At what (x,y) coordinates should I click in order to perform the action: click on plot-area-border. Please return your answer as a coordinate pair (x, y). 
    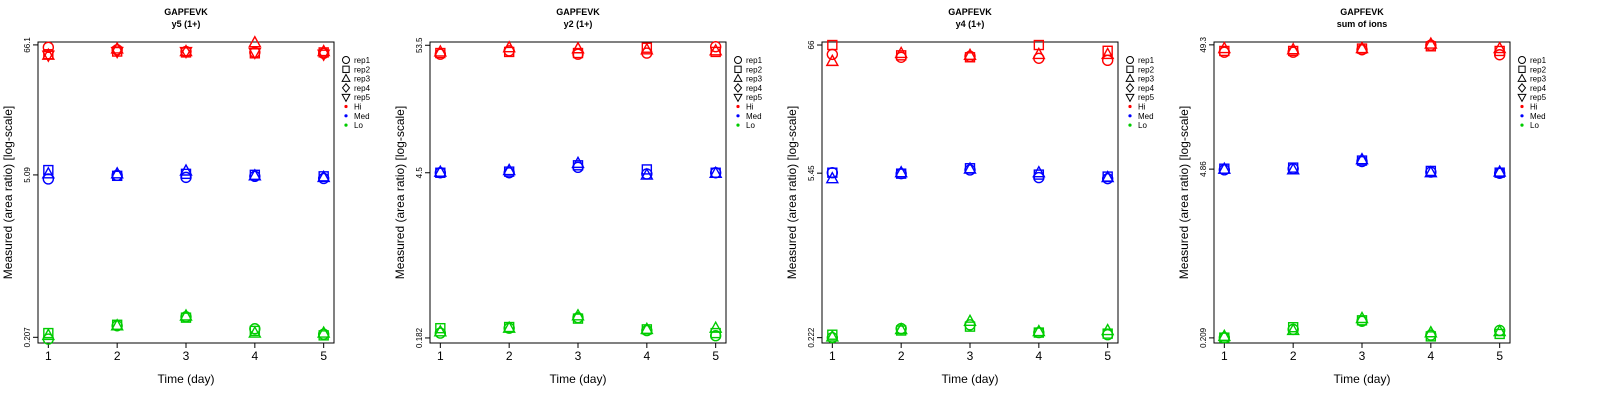
    Looking at the image, I should click on (1362, 192).